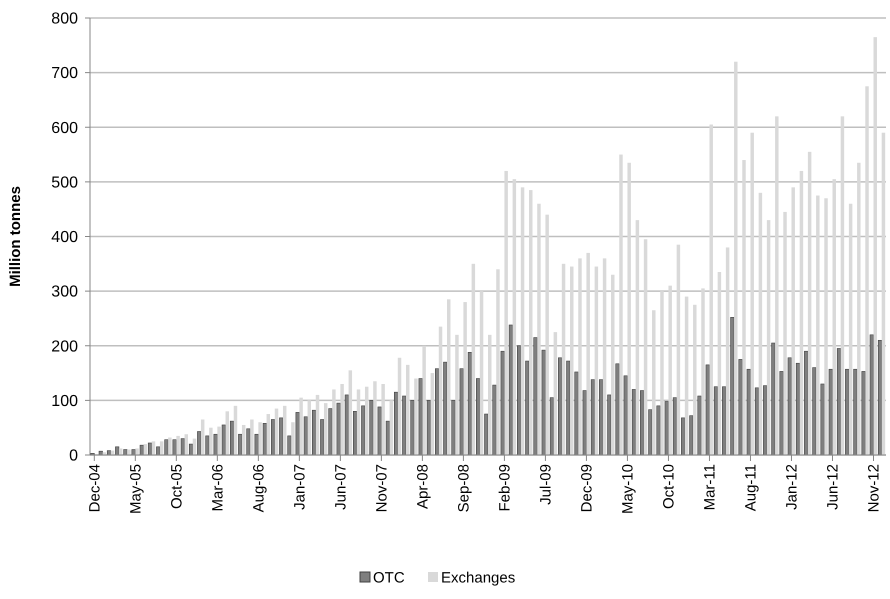 This screenshot has height=599, width=890. What do you see at coordinates (505, 488) in the screenshot?
I see `x-tick-label: Feb-09` at bounding box center [505, 488].